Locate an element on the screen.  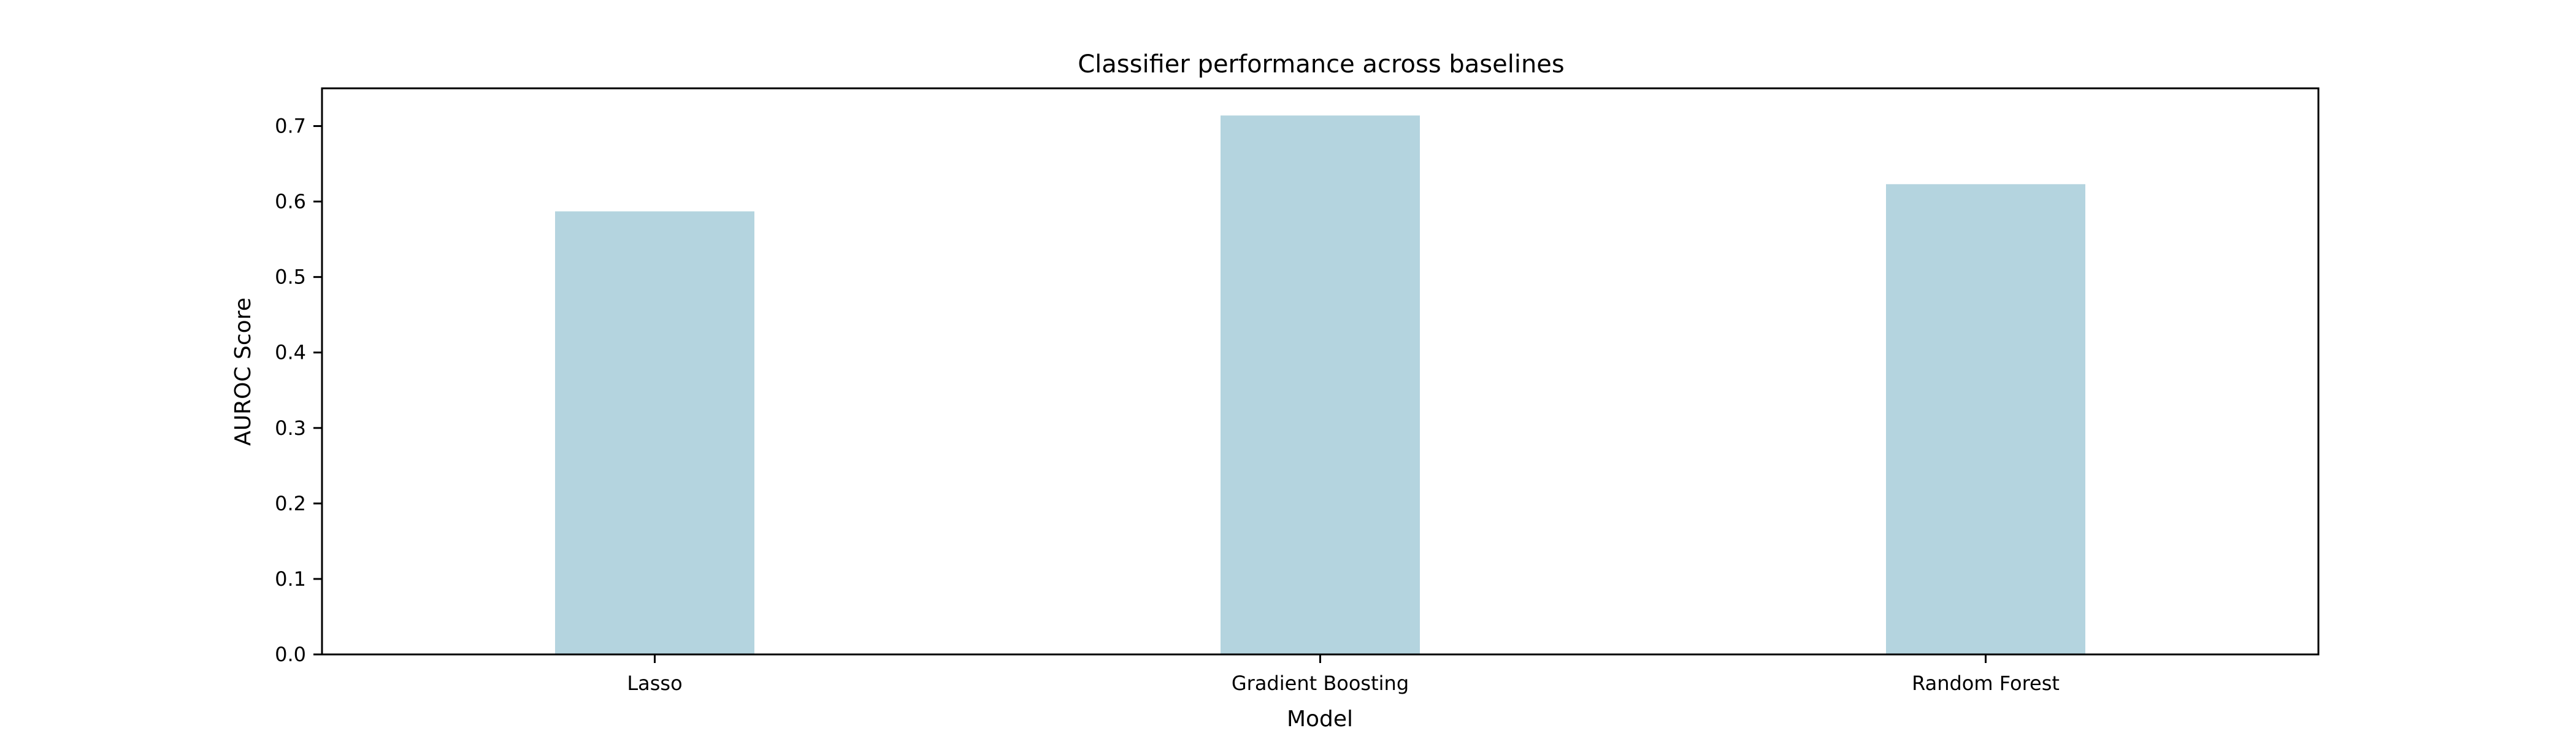
x-tick-label: Lasso is located at coordinates (654, 683).